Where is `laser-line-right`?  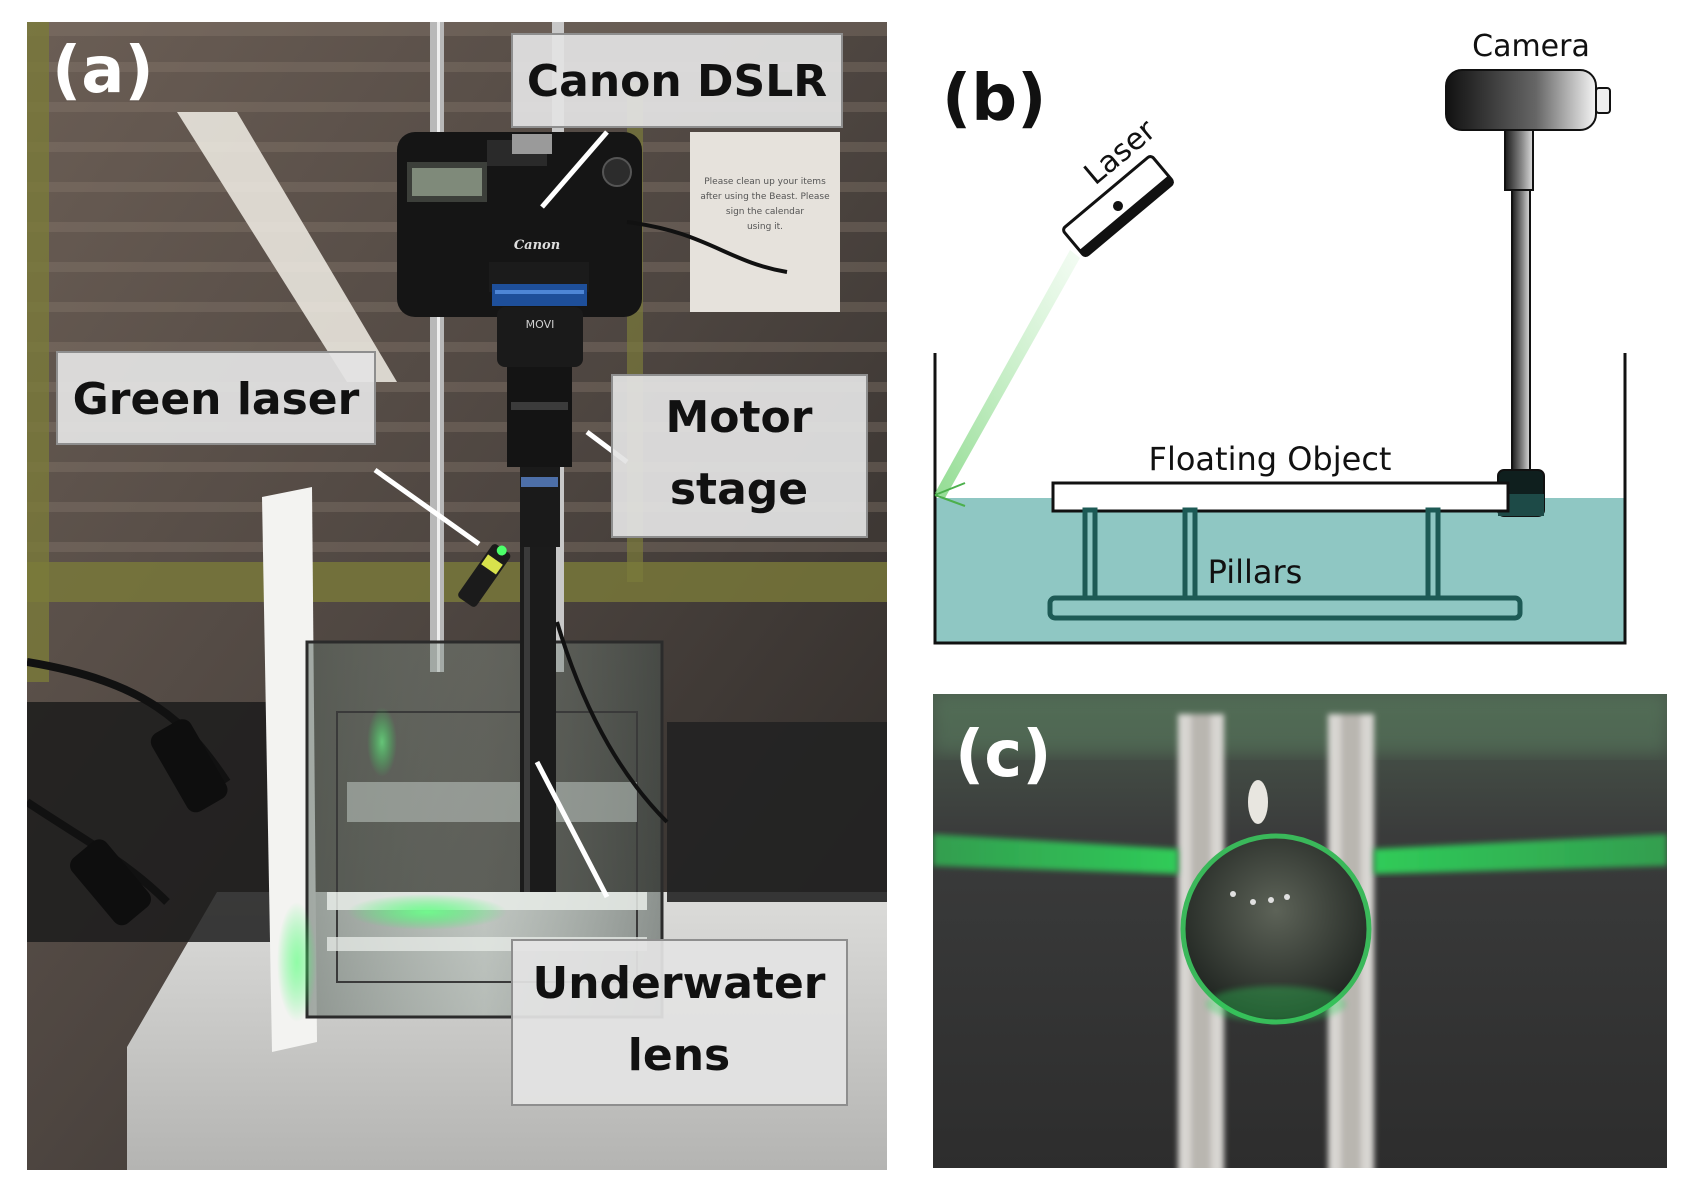 laser-line-right is located at coordinates (1520, 854).